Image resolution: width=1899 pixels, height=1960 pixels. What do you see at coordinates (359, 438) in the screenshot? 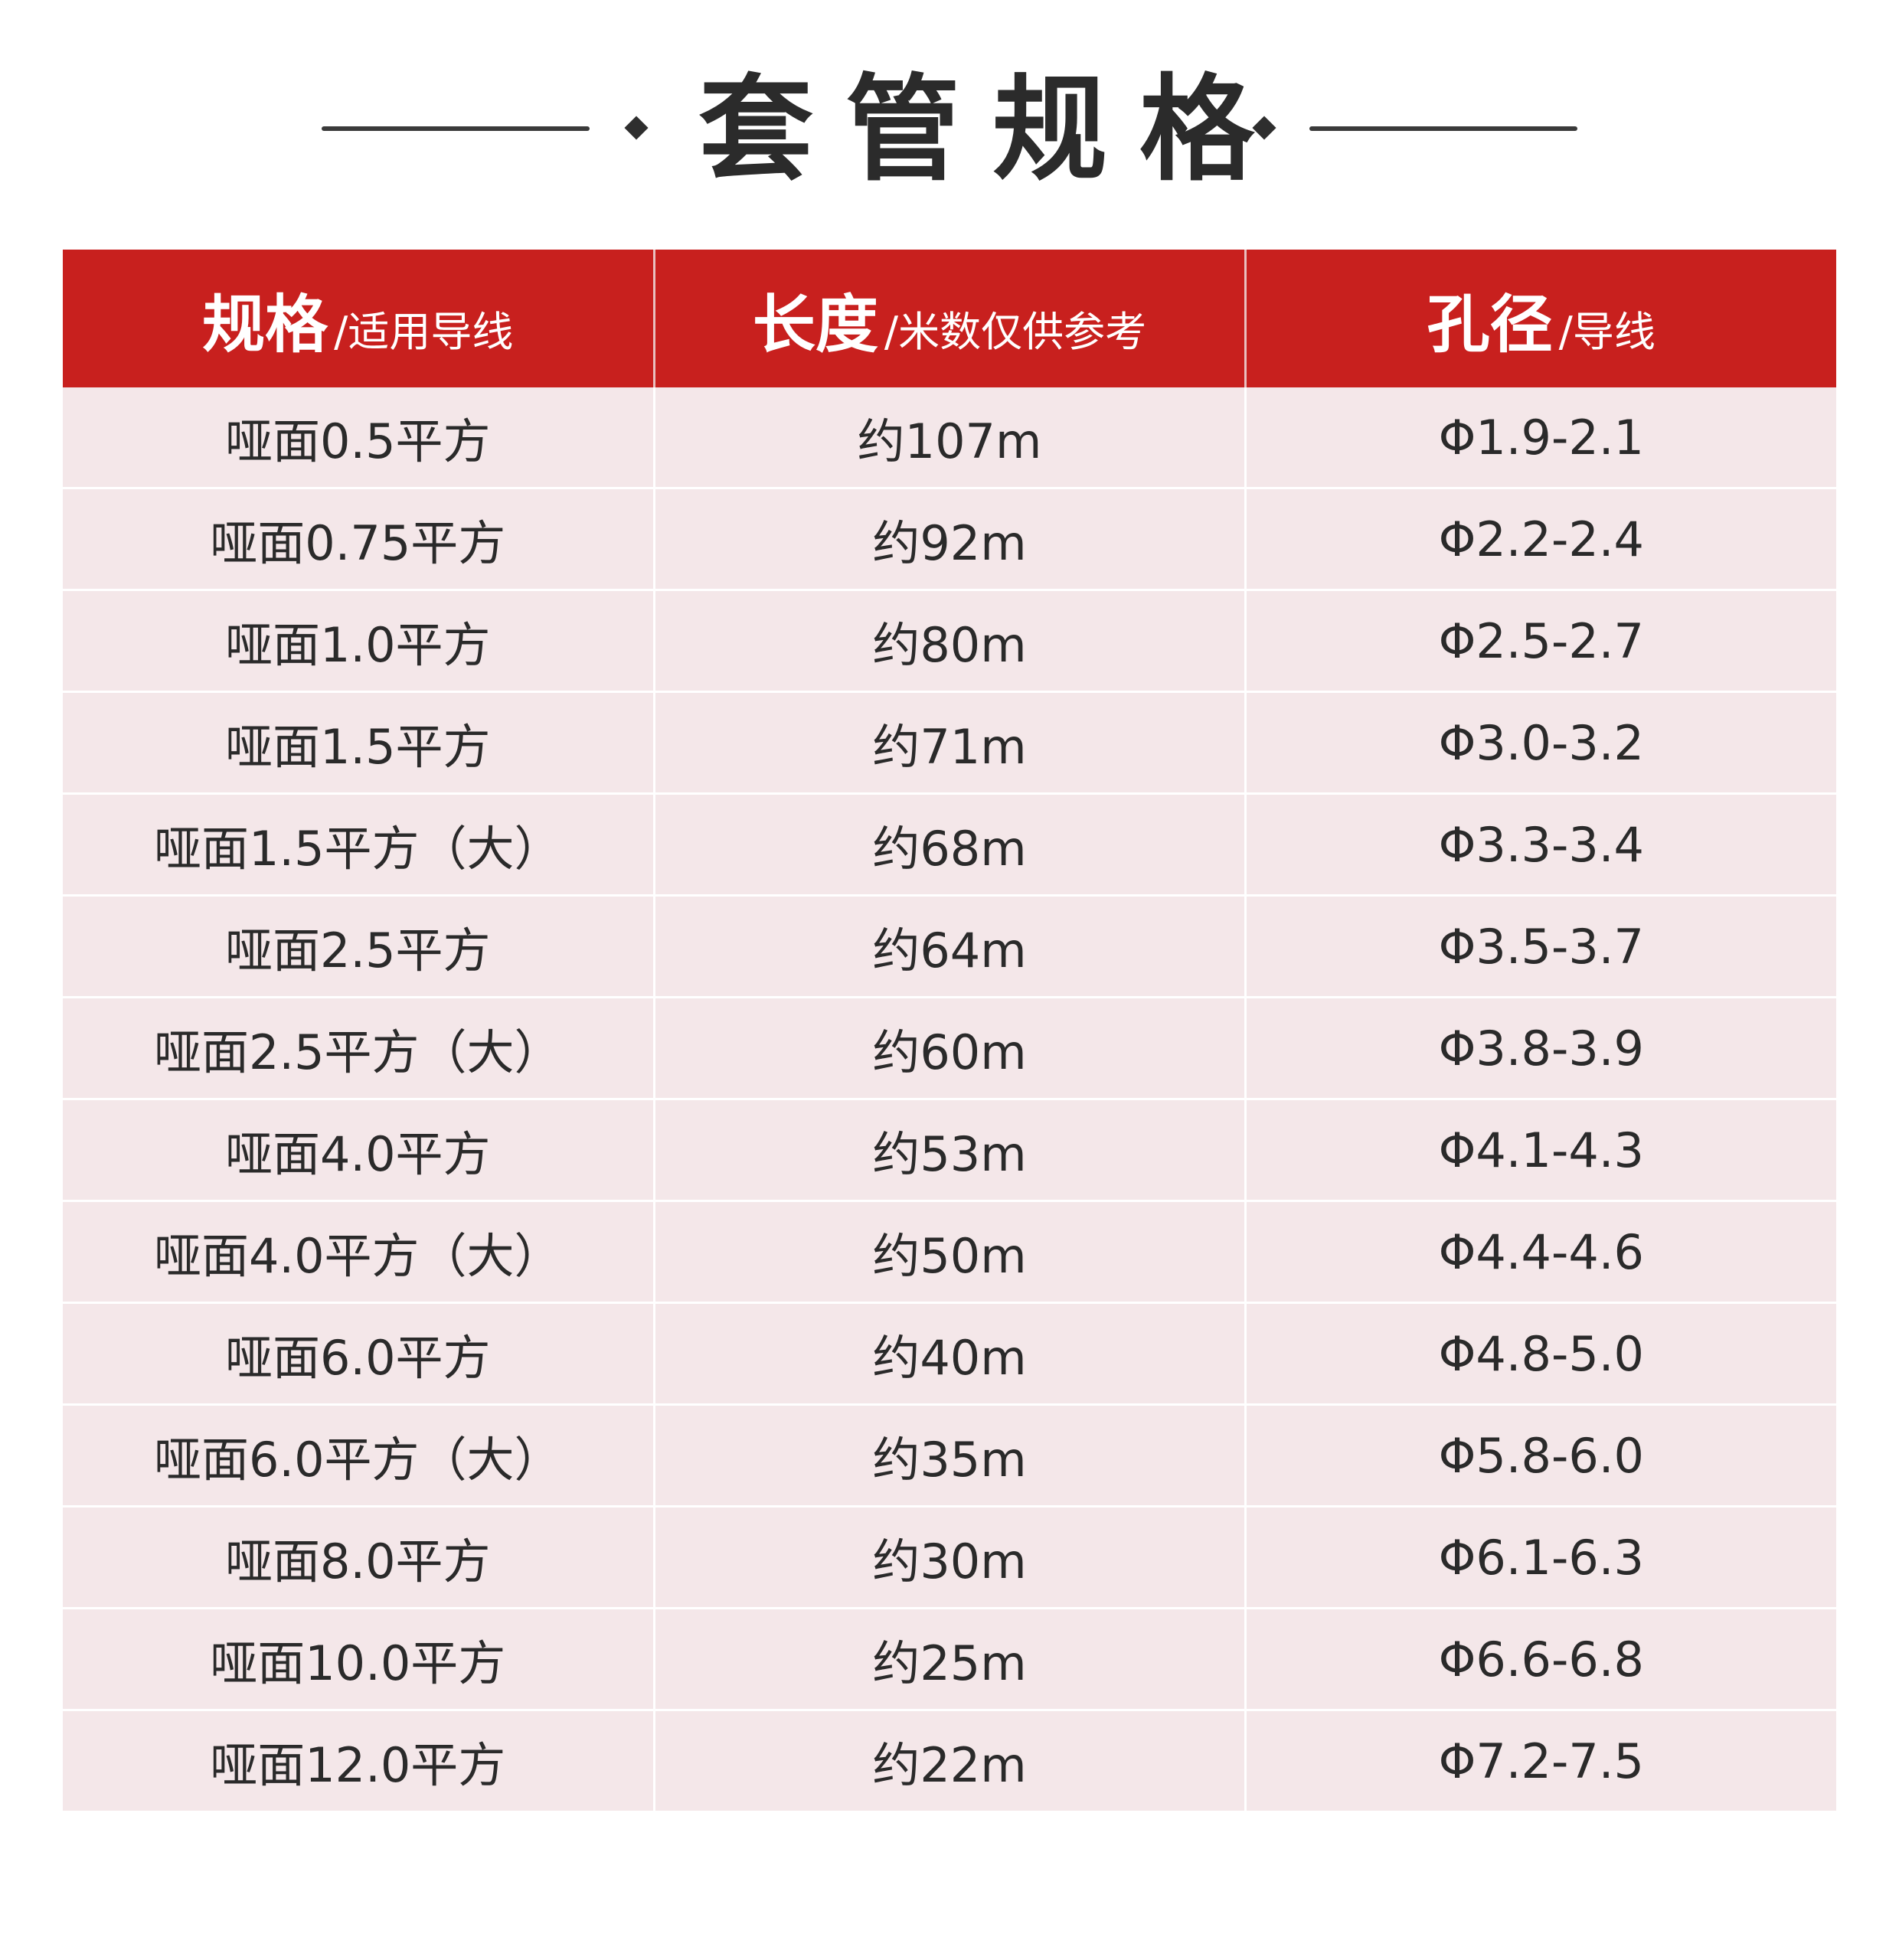
I see `cell-spec: 哑面0.5平方` at bounding box center [359, 438].